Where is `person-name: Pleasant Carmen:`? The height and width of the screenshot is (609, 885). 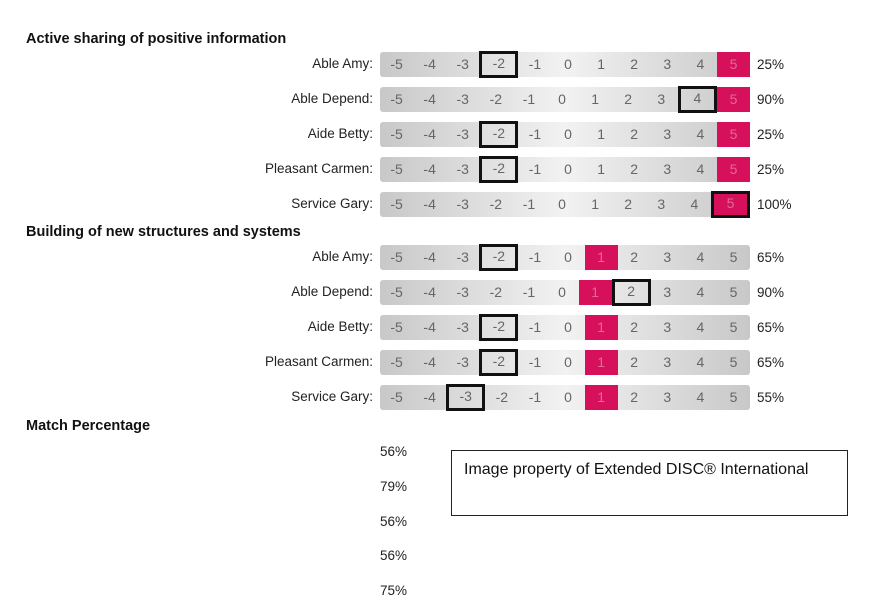 person-name: Pleasant Carmen: is located at coordinates (318, 361).